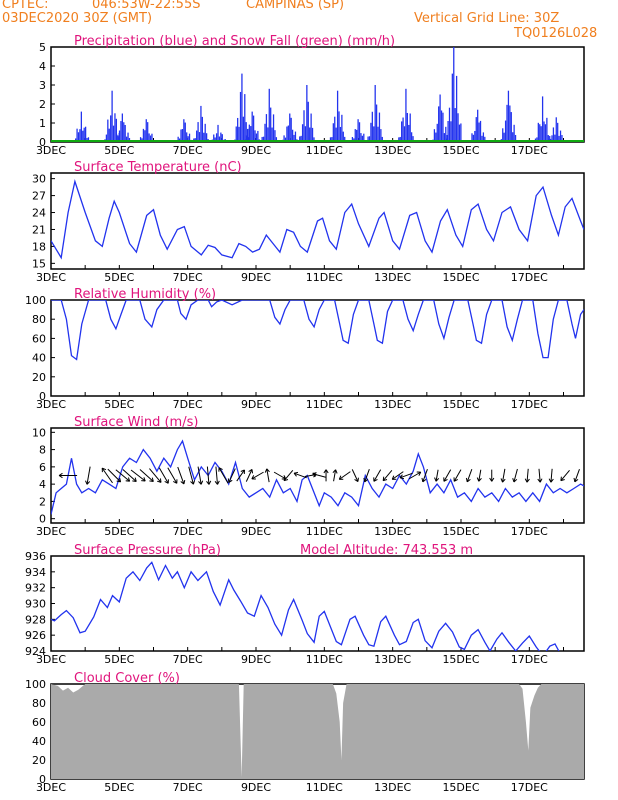 The image size is (618, 800). What do you see at coordinates (256, 531) in the screenshot?
I see `wind-xtick-label: 9DEC` at bounding box center [256, 531].